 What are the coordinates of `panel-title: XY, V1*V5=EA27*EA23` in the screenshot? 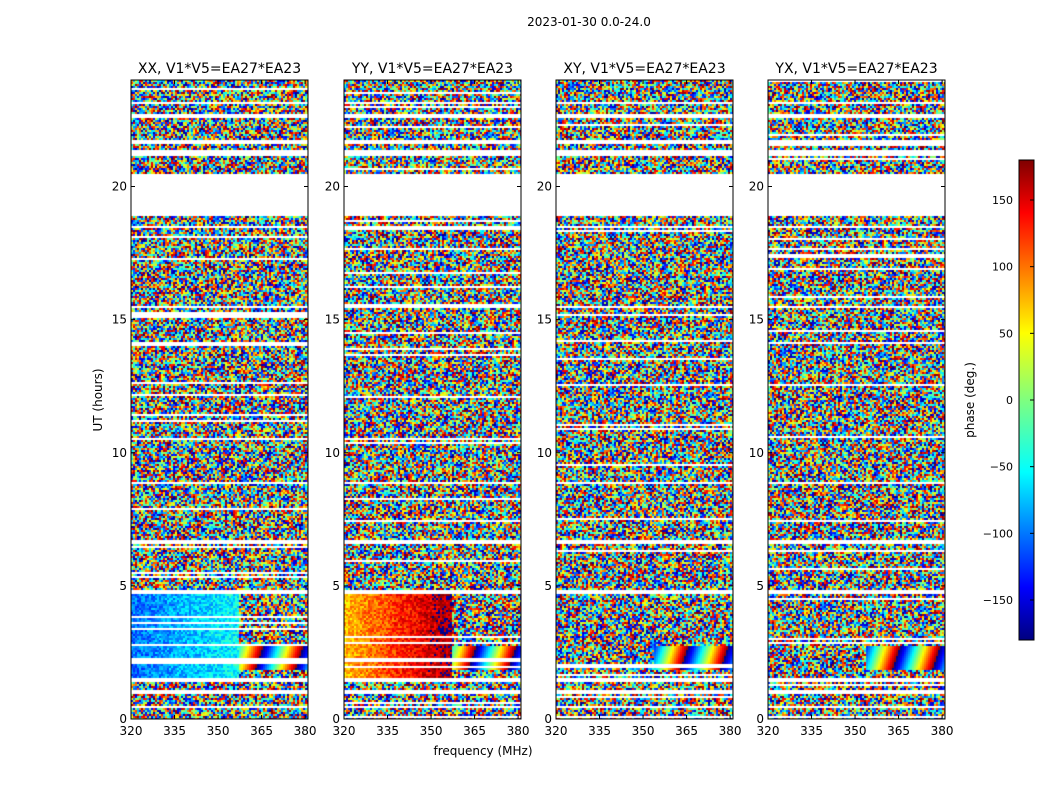 It's located at (644, 69).